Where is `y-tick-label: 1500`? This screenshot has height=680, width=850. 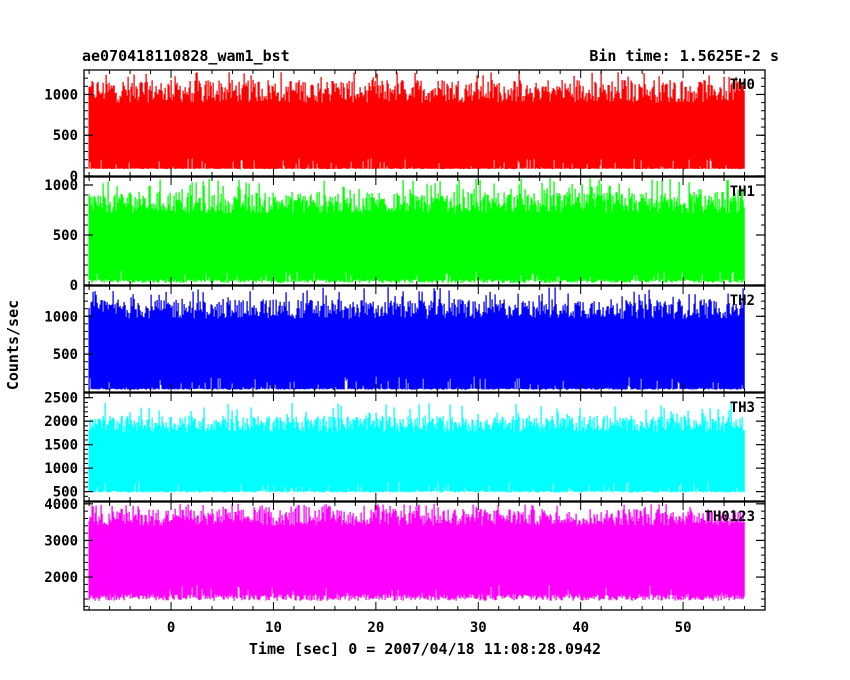
y-tick-label: 1500 is located at coordinates (61, 446).